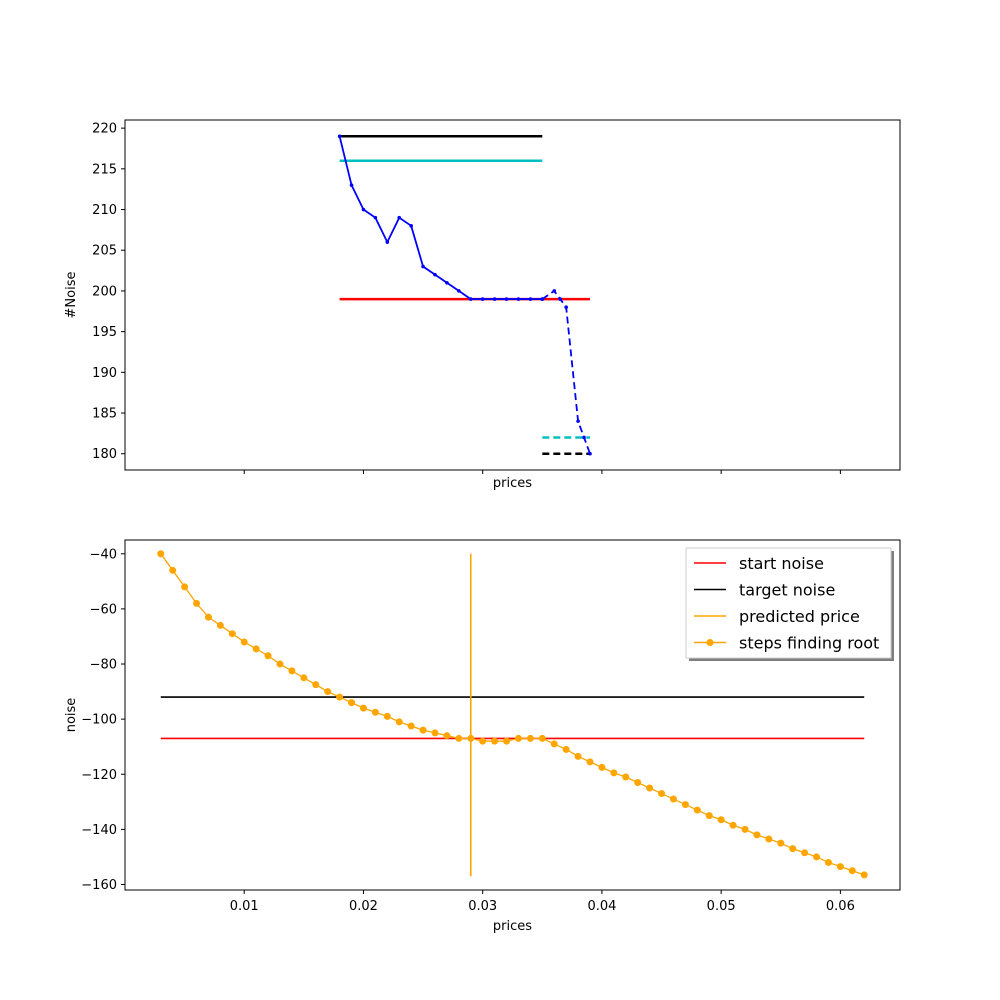 The image size is (1000, 1000). Describe the element at coordinates (840, 906) in the screenshot. I see `x-tick-label: 0.06` at that location.